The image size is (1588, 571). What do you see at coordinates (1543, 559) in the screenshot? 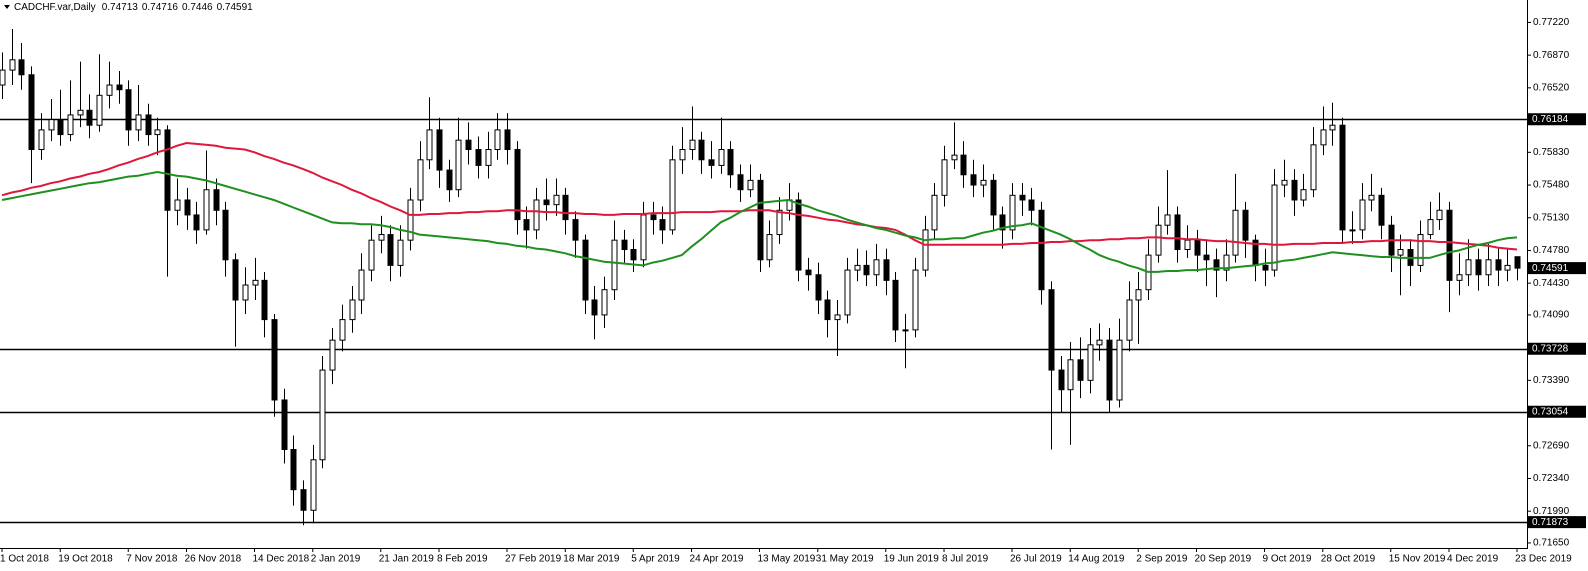
I see `x-tick-label: 23 Dec 2019` at bounding box center [1543, 559].